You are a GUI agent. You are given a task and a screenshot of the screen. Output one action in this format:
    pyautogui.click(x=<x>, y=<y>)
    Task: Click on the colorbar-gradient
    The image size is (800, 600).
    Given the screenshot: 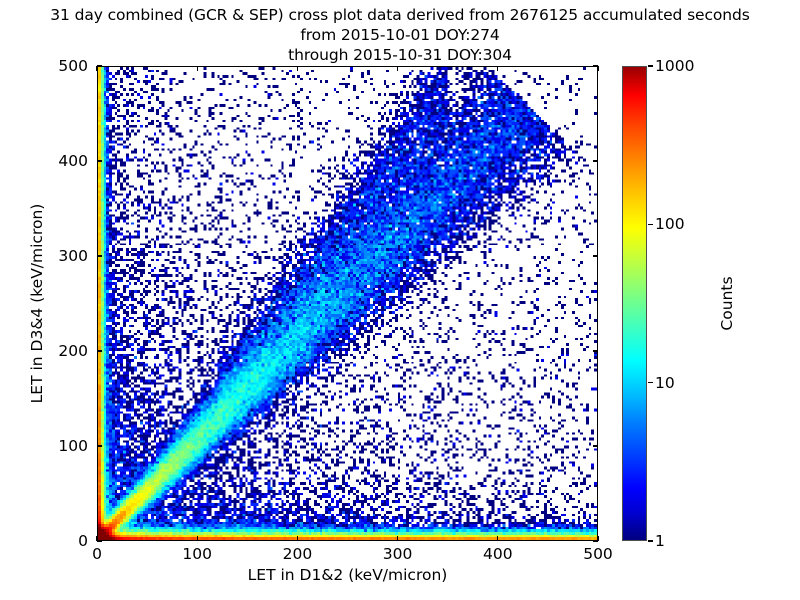 What is the action you would take?
    pyautogui.click(x=634, y=303)
    